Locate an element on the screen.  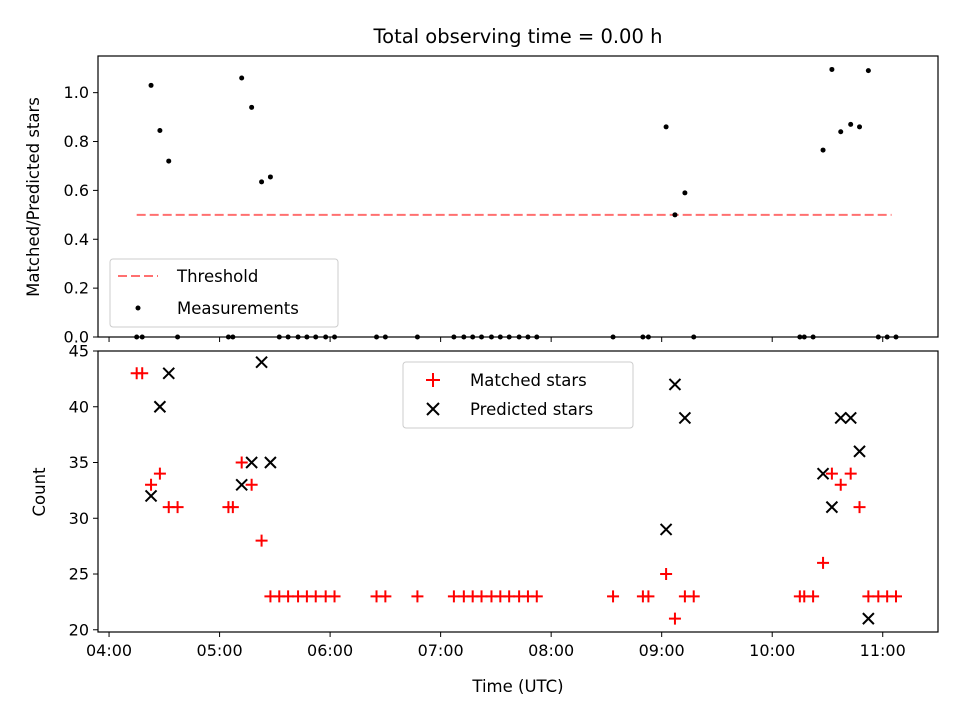
top-legend-box is located at coordinates (224, 293).